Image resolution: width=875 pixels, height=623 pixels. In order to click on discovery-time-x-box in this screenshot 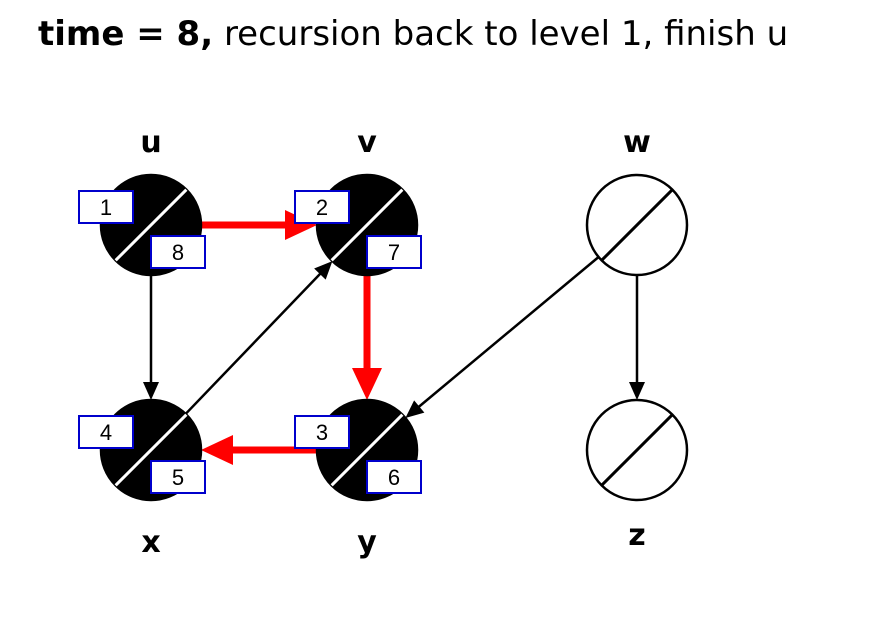, I will do `click(106, 432)`.